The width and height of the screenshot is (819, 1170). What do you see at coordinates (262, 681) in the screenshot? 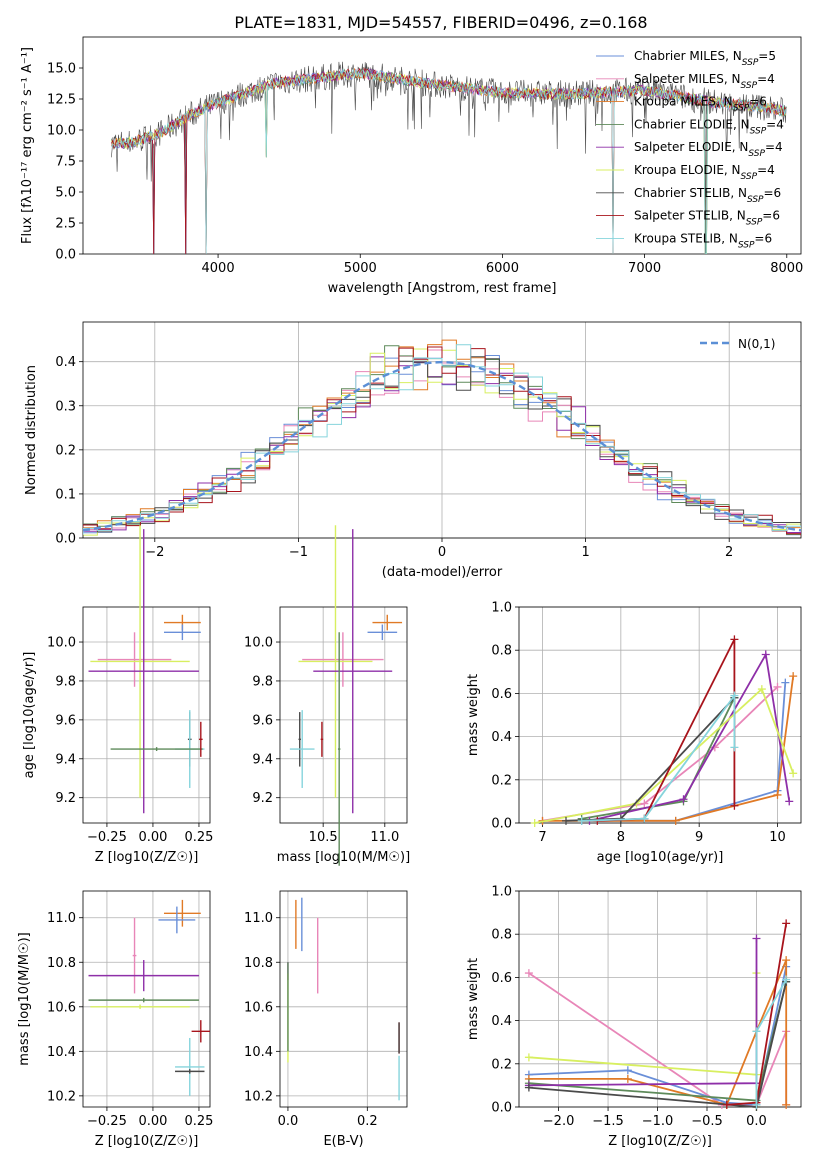
I see `y-tick-label: 9.8` at bounding box center [262, 681].